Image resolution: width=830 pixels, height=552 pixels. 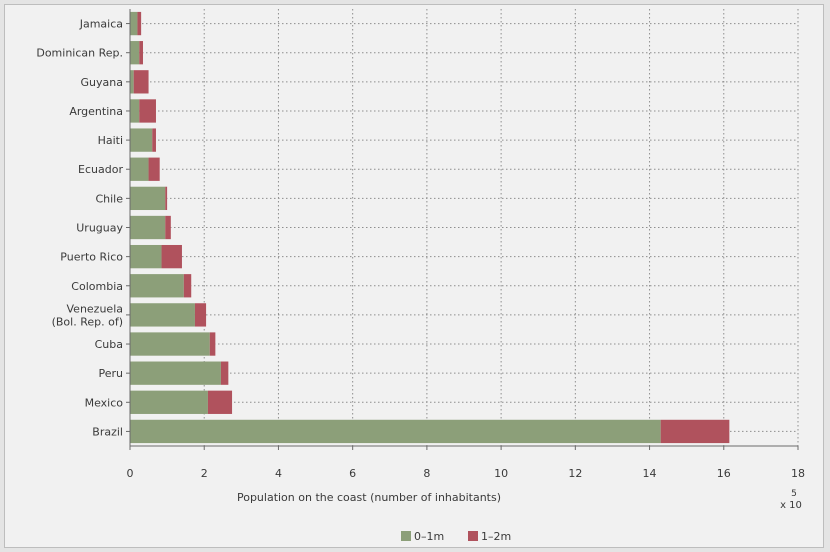 I want to click on category-label: Brazil, so click(x=107, y=431).